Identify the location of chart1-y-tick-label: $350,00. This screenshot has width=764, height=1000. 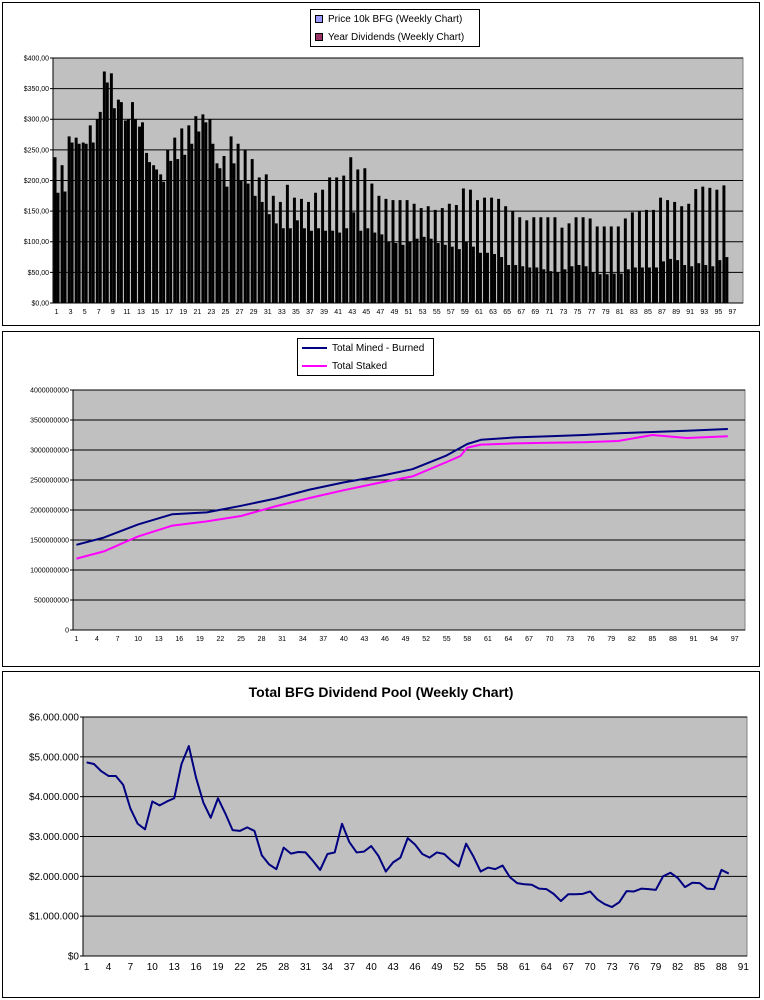
(36, 89).